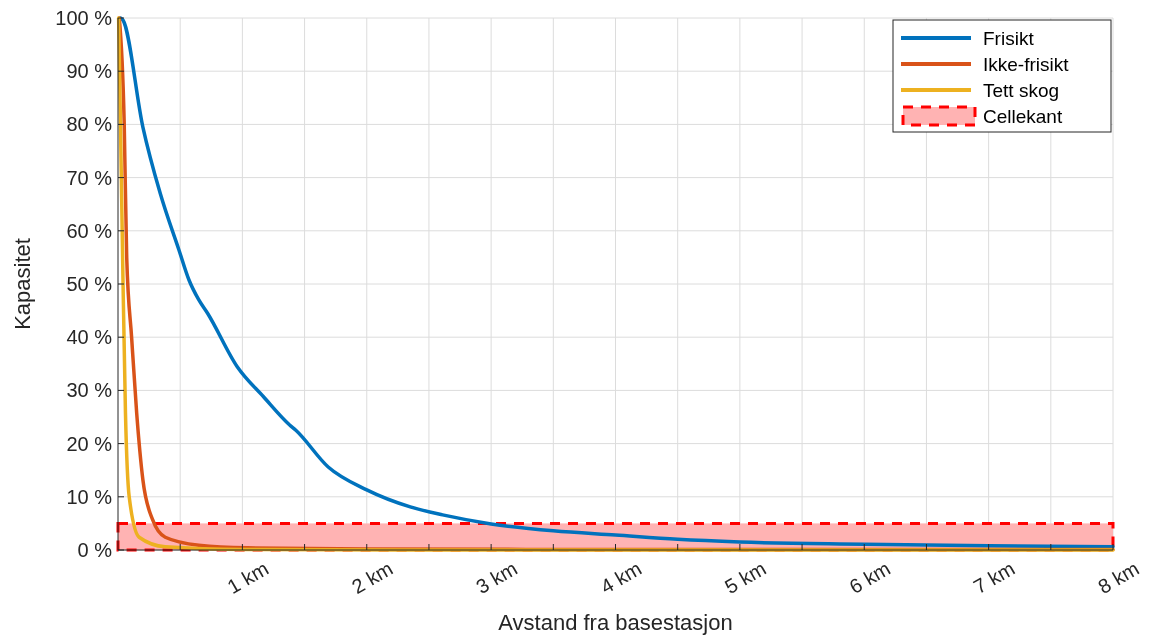 This screenshot has width=1153, height=643. What do you see at coordinates (1023, 116) in the screenshot?
I see `legend-label: Cellekant` at bounding box center [1023, 116].